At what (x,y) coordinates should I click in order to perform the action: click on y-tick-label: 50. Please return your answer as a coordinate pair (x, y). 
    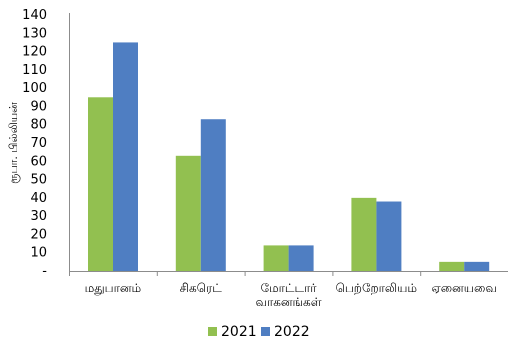
    Looking at the image, I should click on (38, 180).